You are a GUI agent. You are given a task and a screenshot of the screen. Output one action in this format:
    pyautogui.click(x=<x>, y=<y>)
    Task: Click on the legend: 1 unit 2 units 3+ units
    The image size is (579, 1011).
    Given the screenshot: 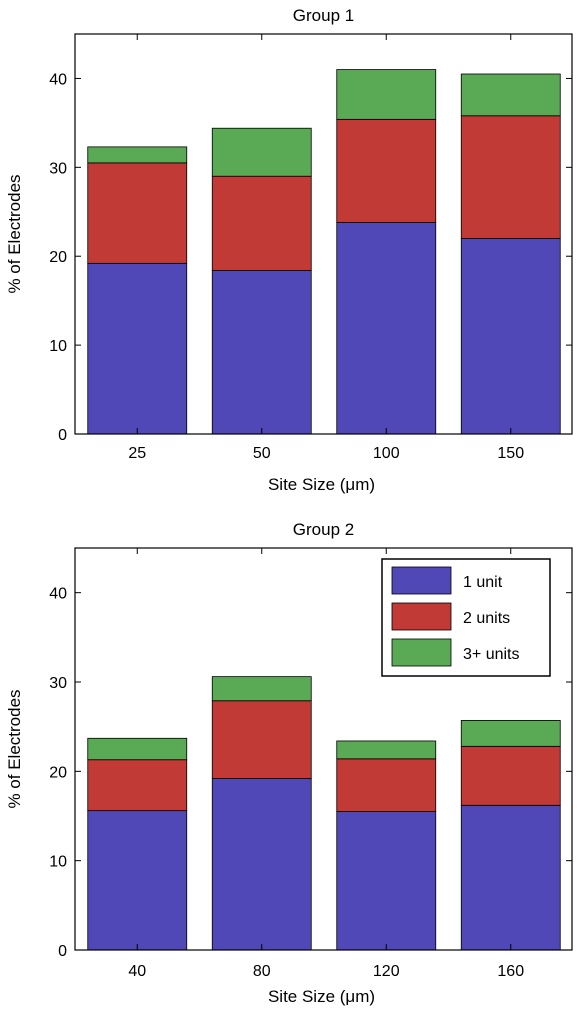 What is the action you would take?
    pyautogui.click(x=466, y=617)
    